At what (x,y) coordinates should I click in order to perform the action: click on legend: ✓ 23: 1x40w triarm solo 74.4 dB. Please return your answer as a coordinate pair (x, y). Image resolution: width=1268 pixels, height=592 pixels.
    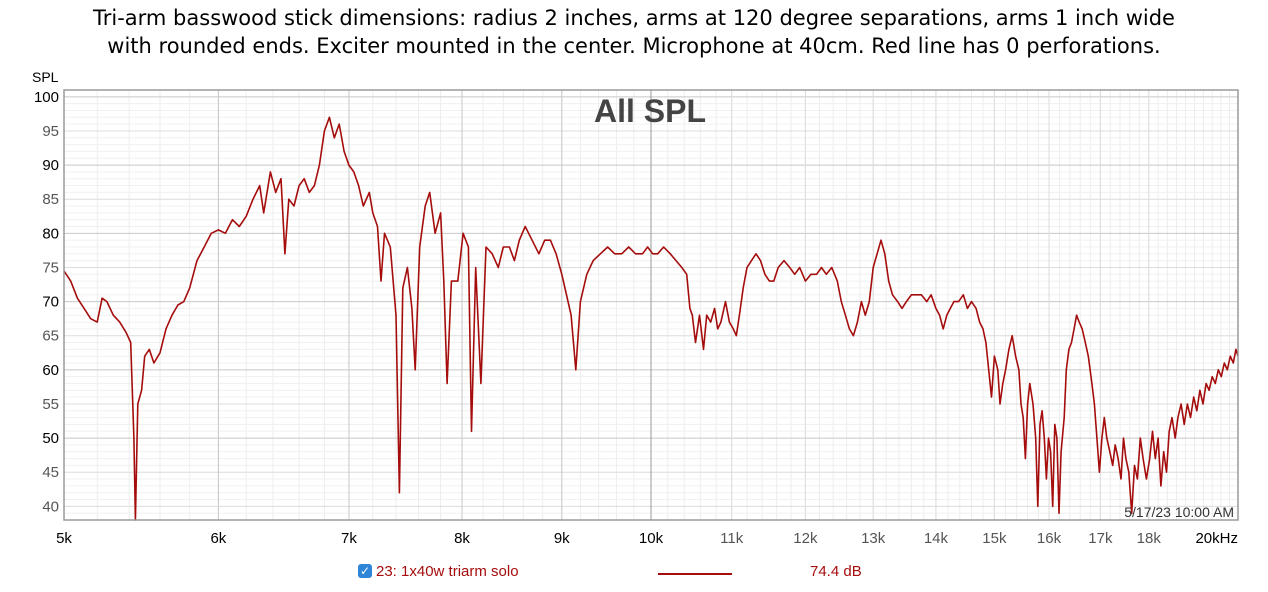
    Looking at the image, I should click on (658, 573).